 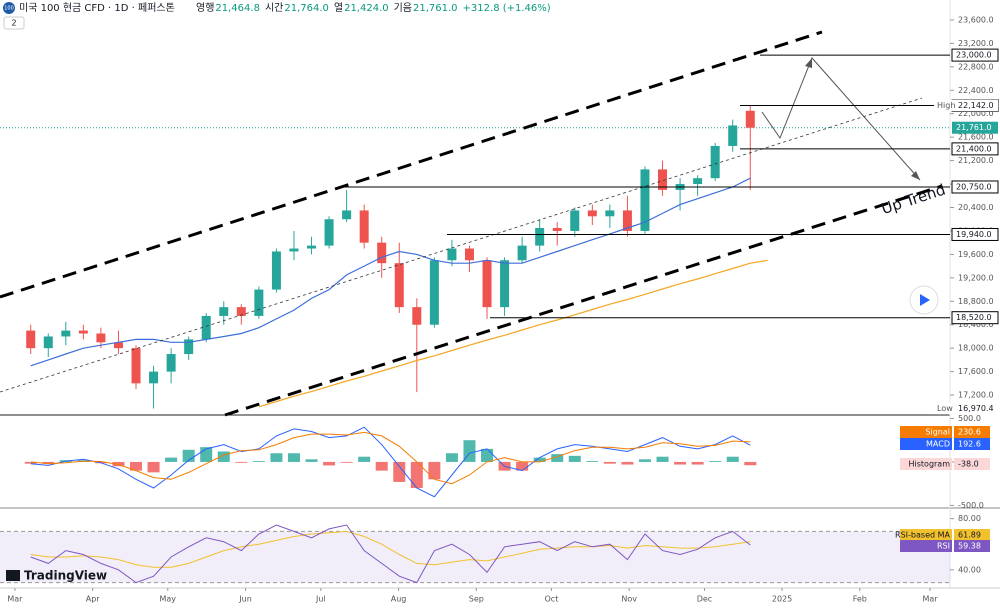 What do you see at coordinates (971, 505) in the screenshot?
I see `y-tick-label: -500.0` at bounding box center [971, 505].